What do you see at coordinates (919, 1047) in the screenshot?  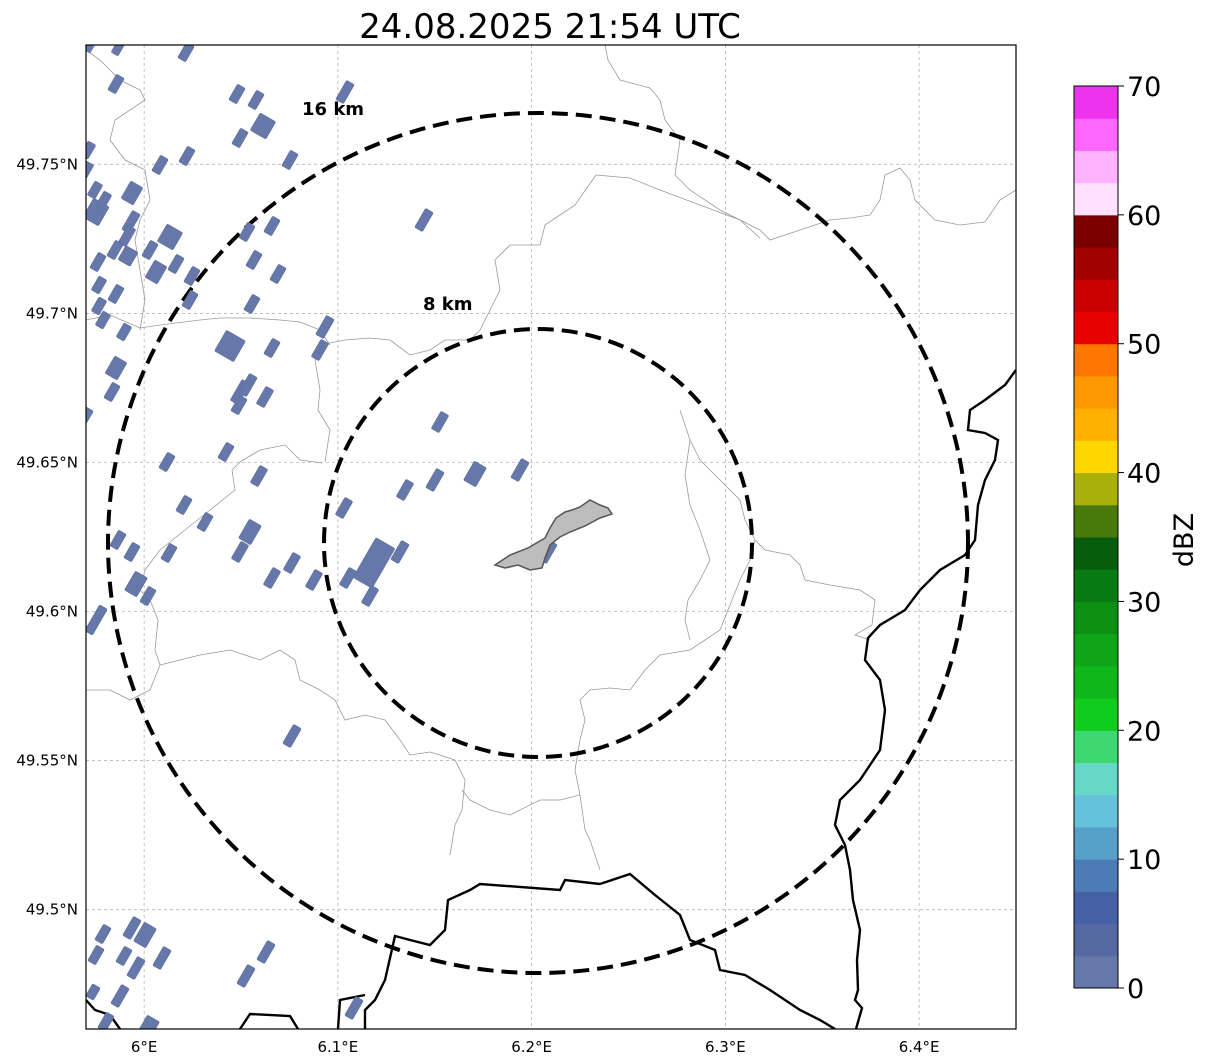 I see `lon-tick-label: 6.4°E` at bounding box center [919, 1047].